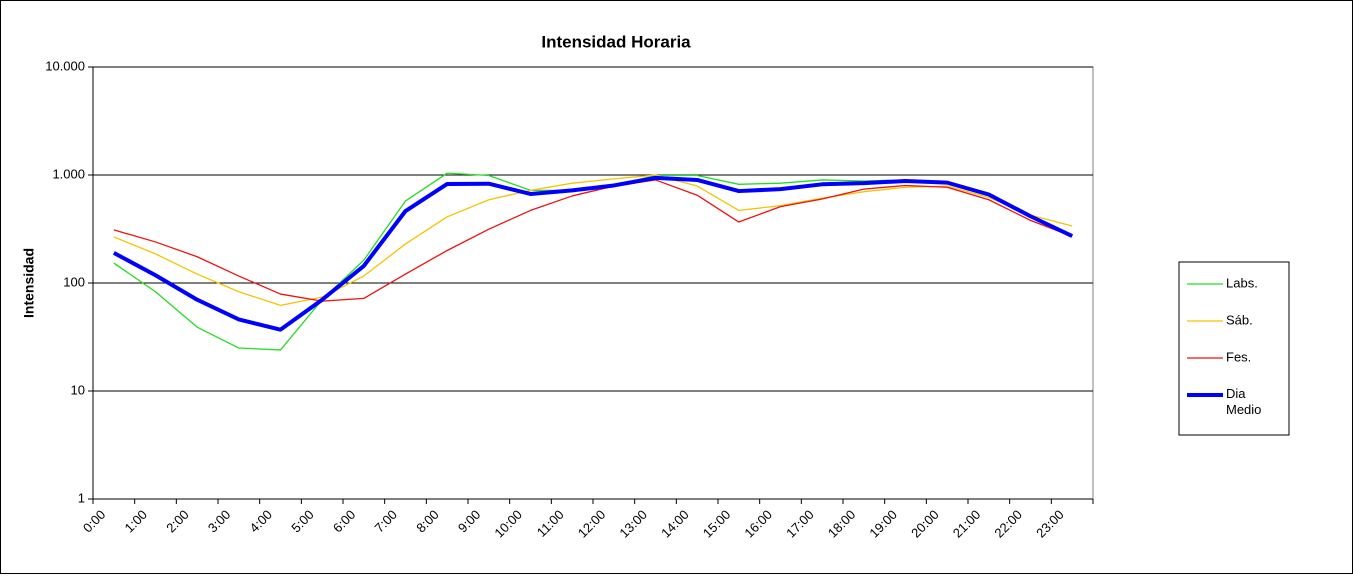  What do you see at coordinates (1238, 356) in the screenshot?
I see `legend-label: Fes.` at bounding box center [1238, 356].